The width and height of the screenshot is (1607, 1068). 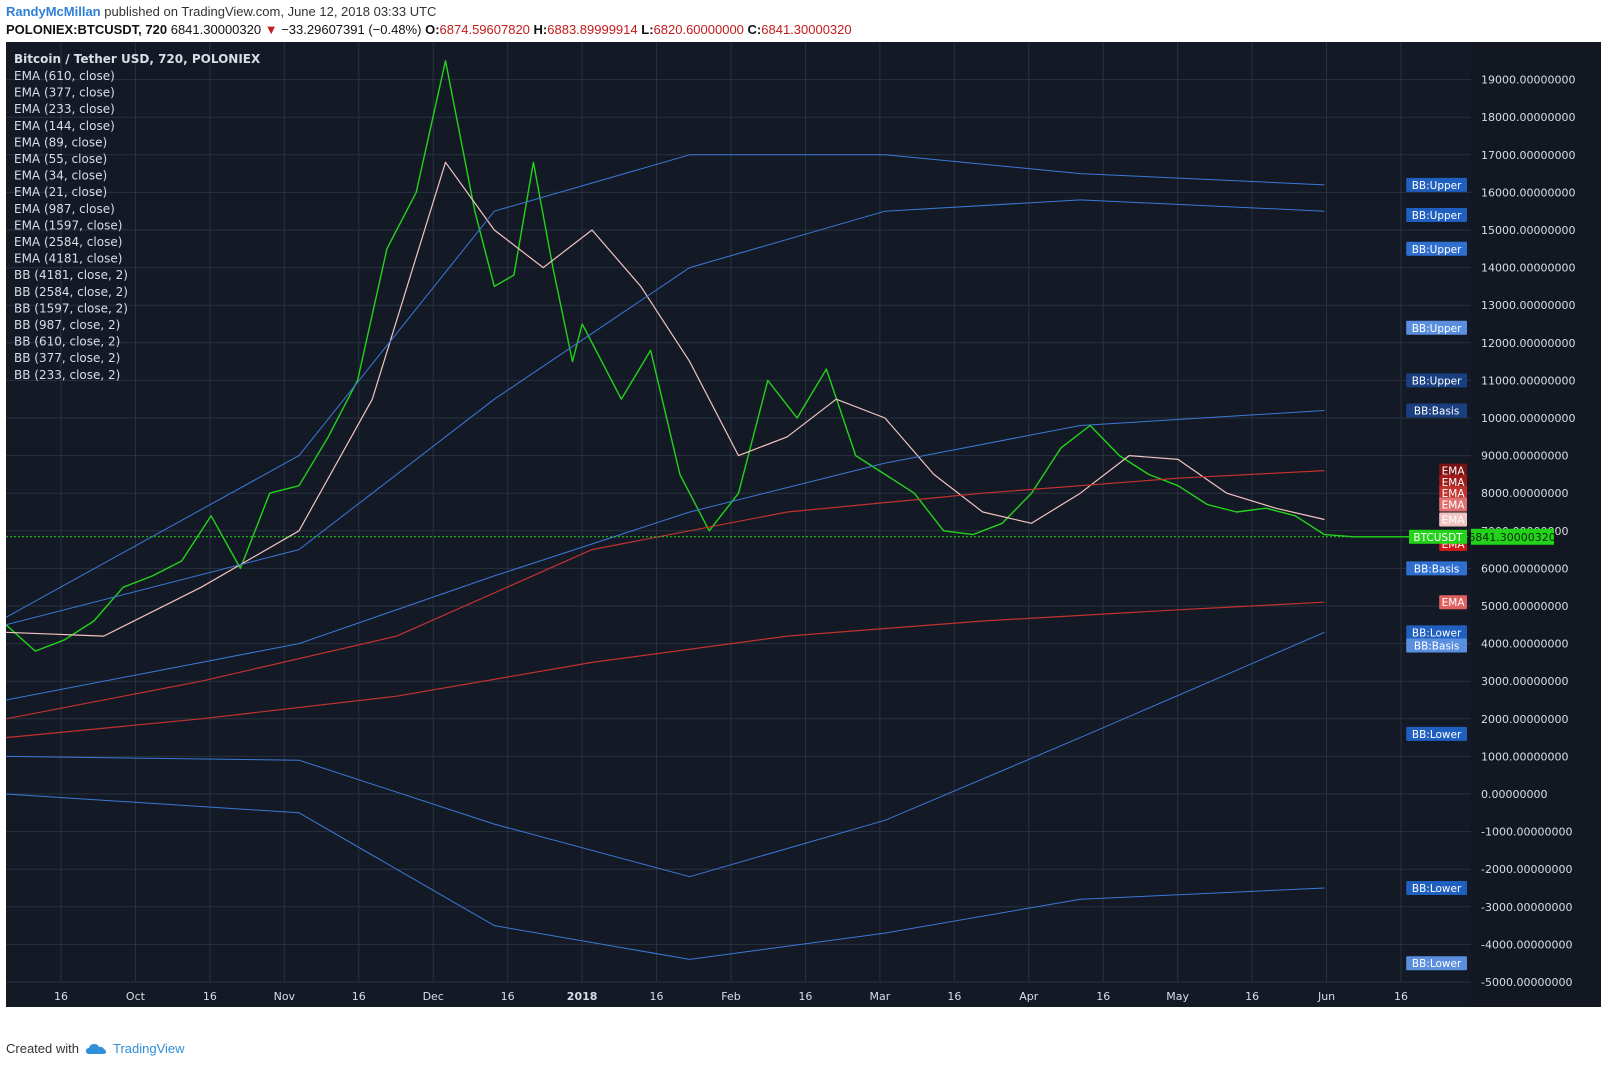 I want to click on price-tag-label: 6841.30000320, so click(x=1511, y=537).